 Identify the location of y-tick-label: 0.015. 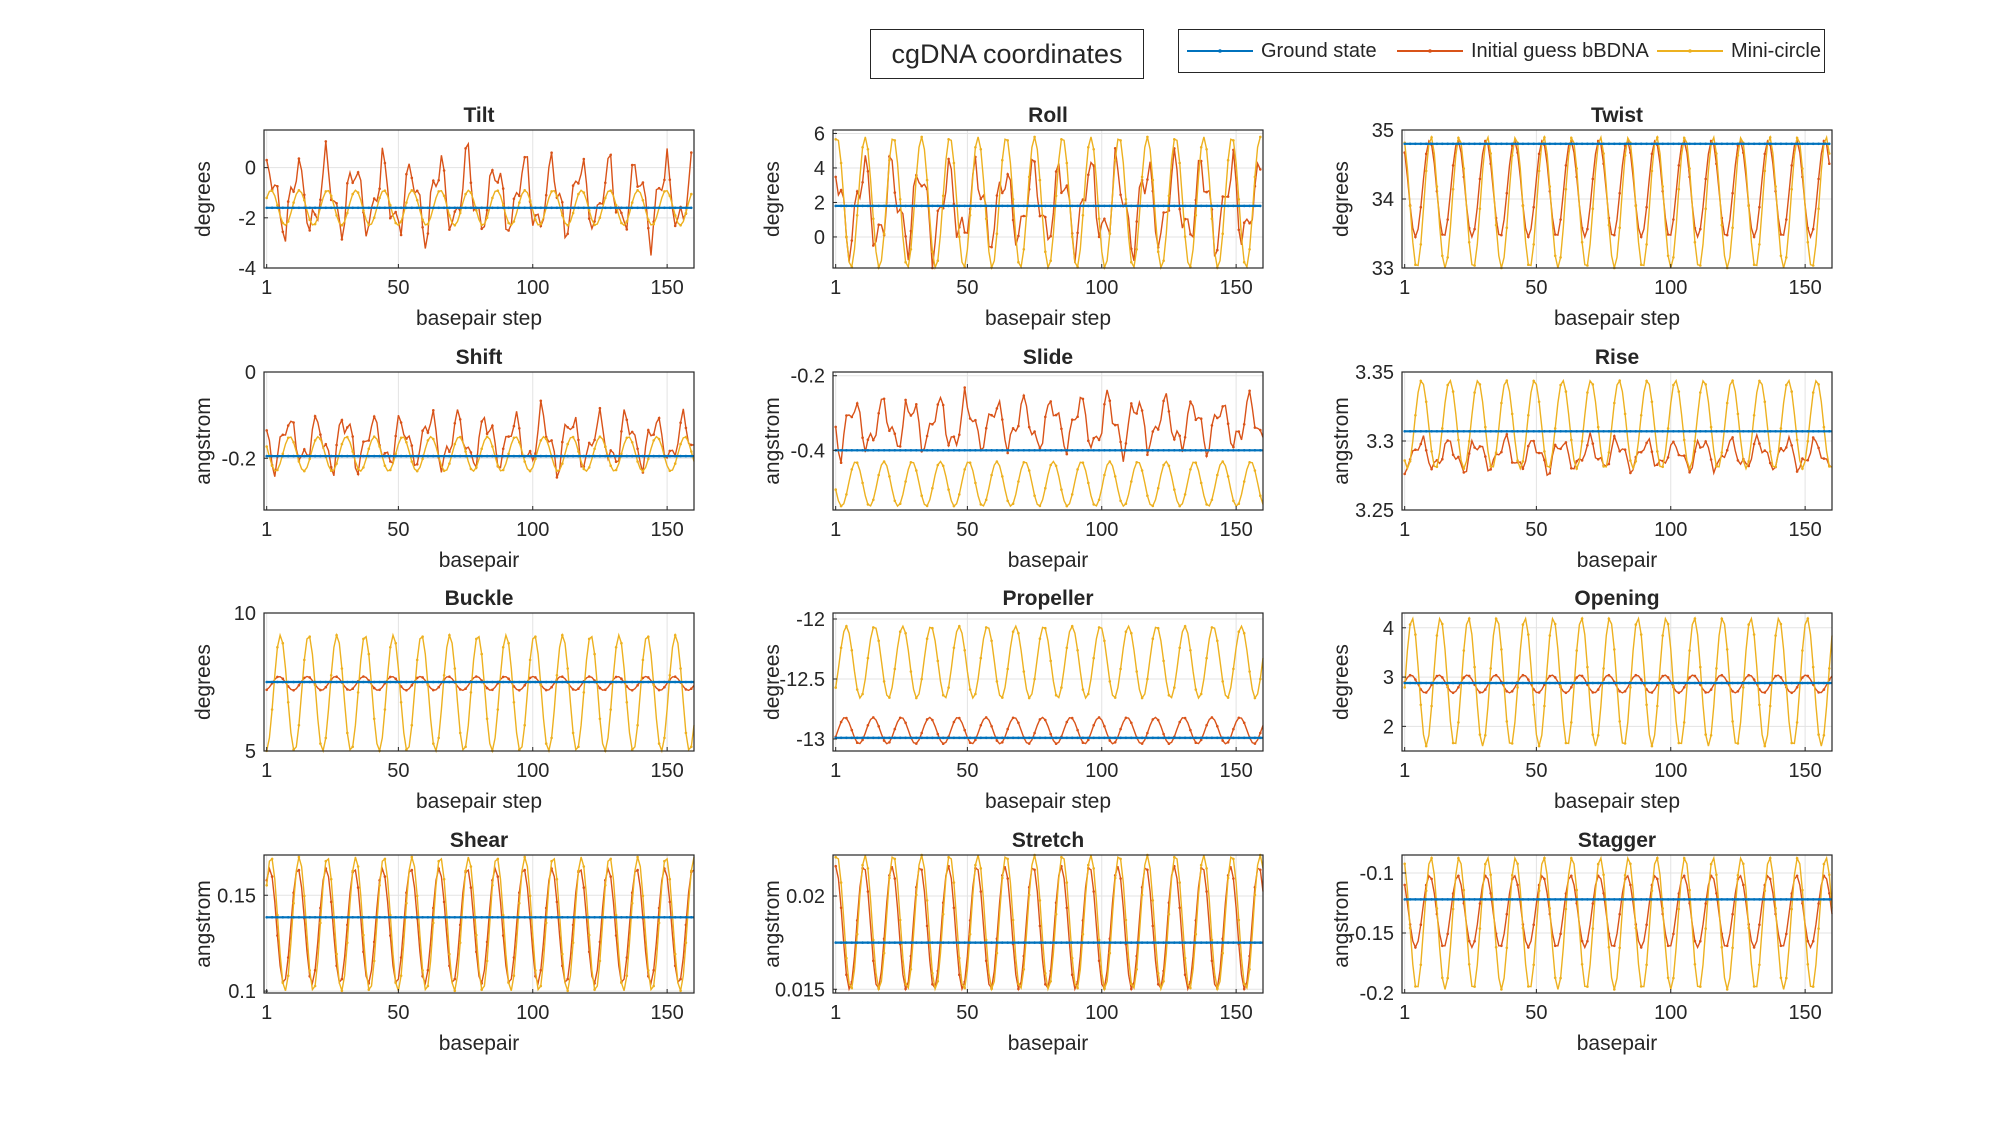
(800, 990).